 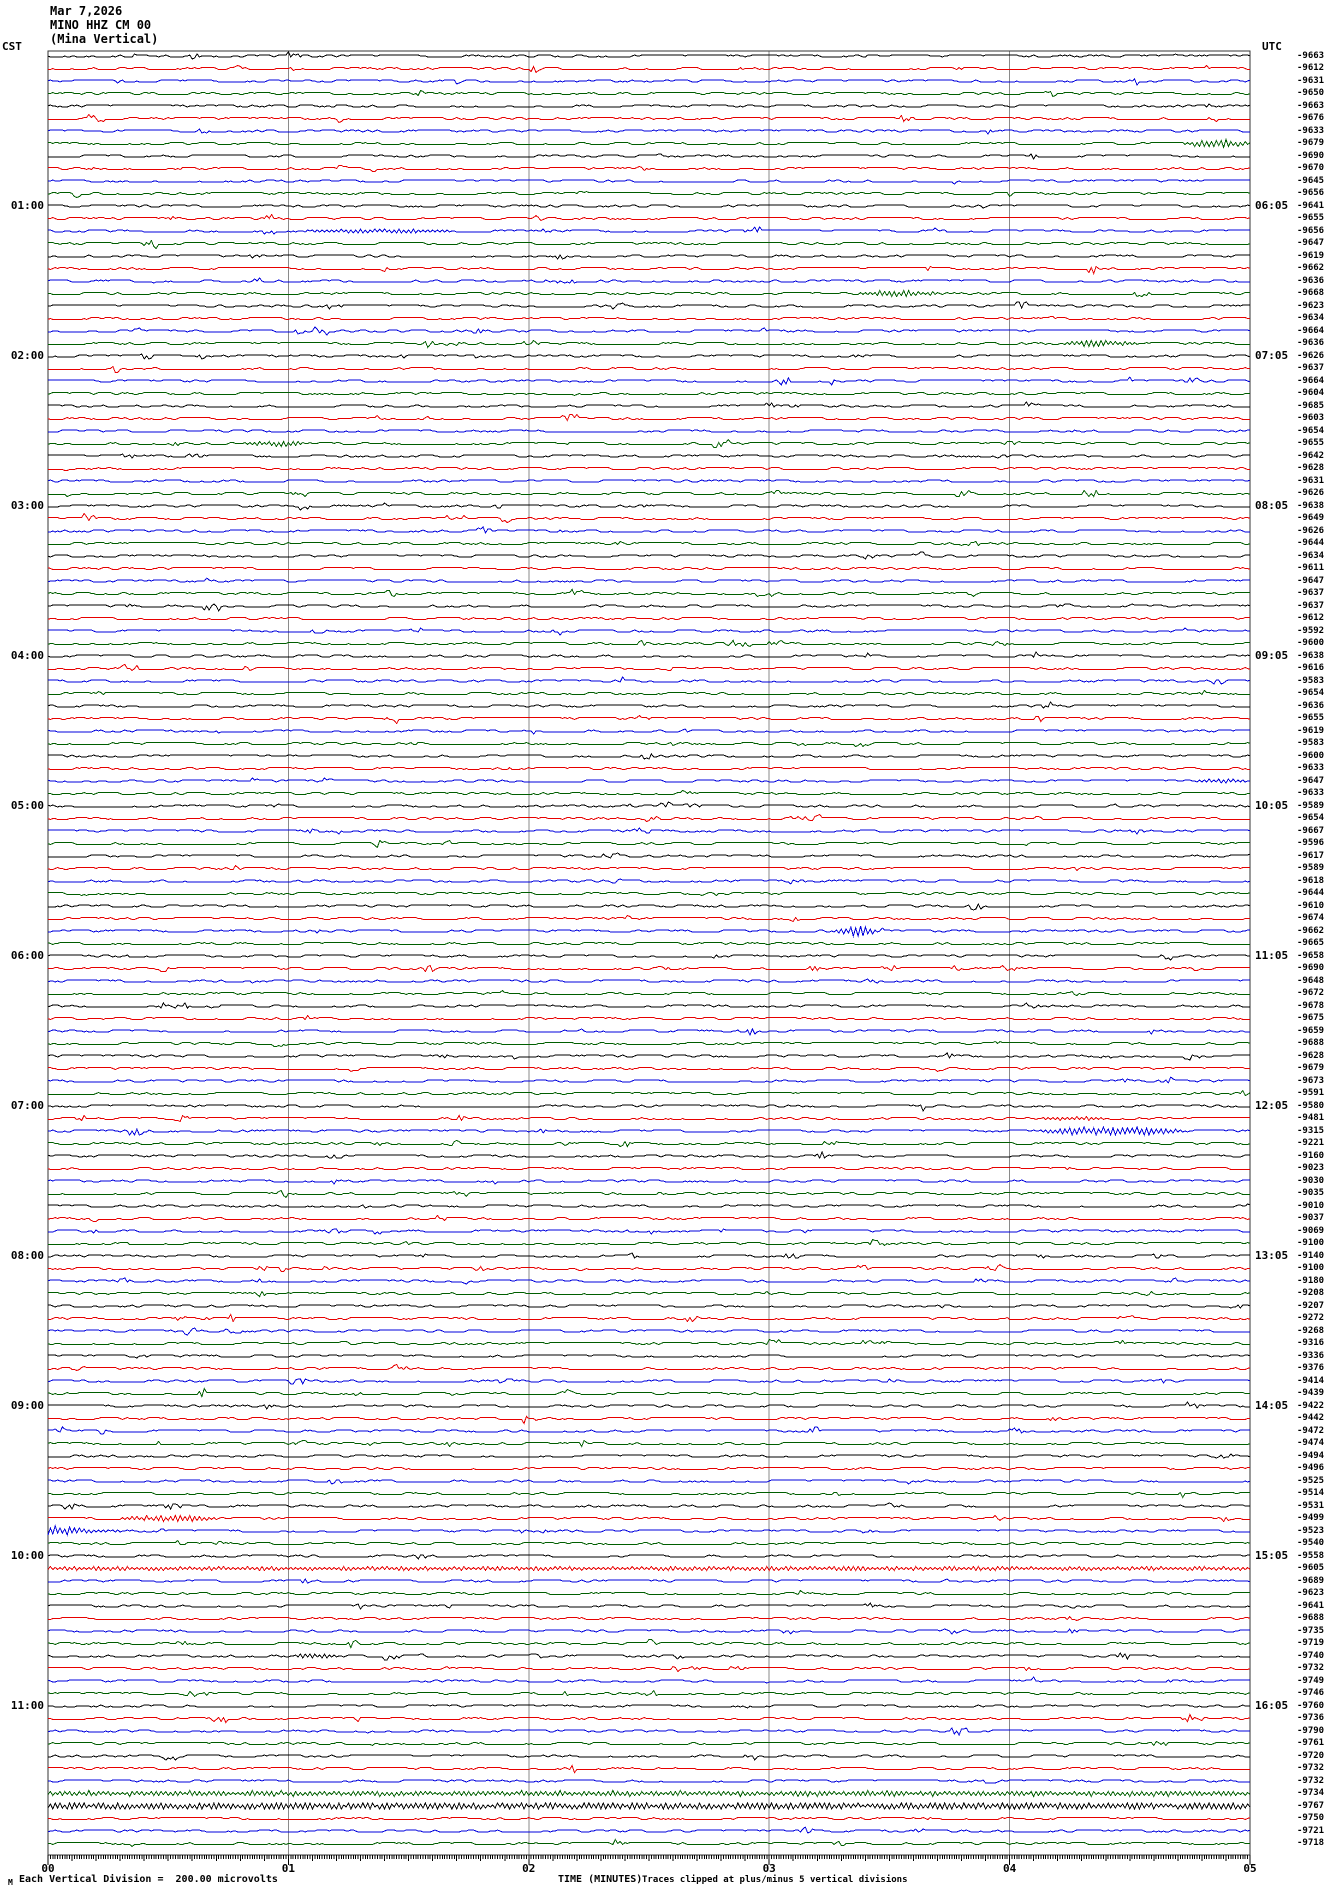 What do you see at coordinates (1272, 1105) in the screenshot?
I see `hour-label-right: 12:05` at bounding box center [1272, 1105].